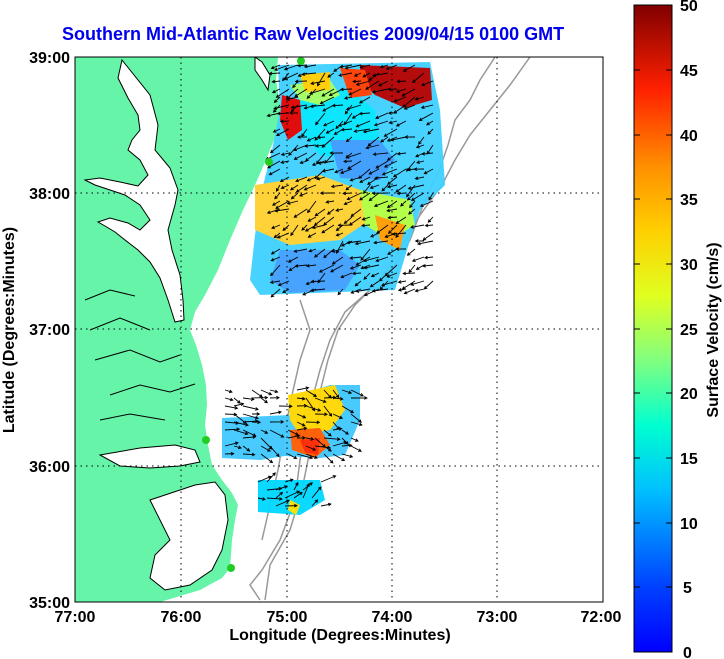  What do you see at coordinates (689, 136) in the screenshot?
I see `colorbar-tick-label: 40` at bounding box center [689, 136].